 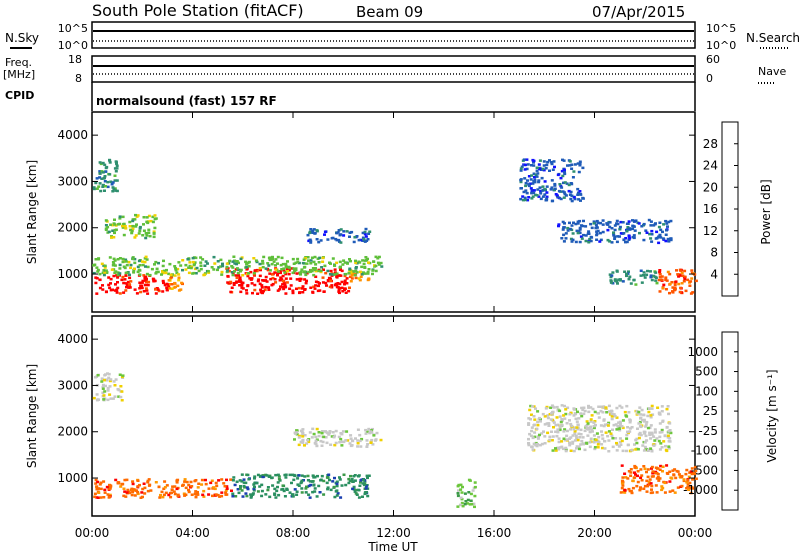 I want to click on x-tick-label: 16:00, so click(x=494, y=533).